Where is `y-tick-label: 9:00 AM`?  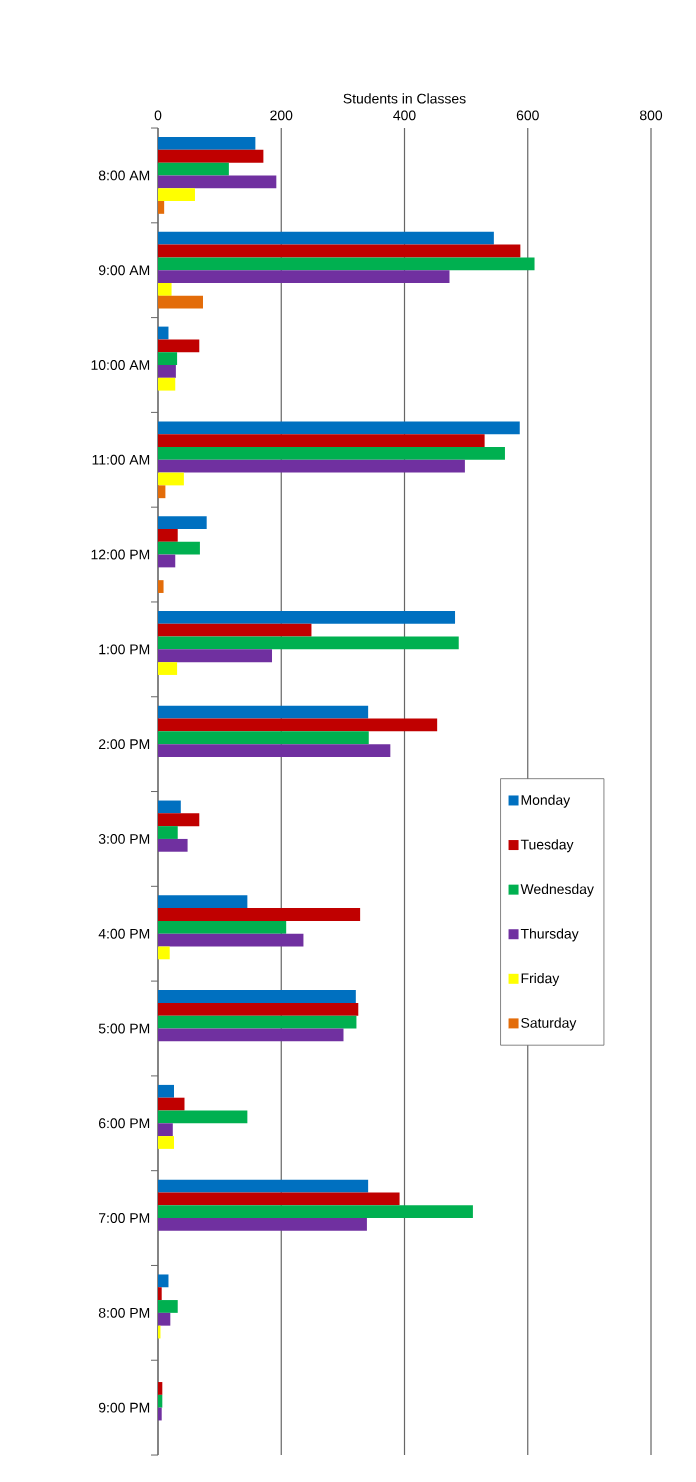 y-tick-label: 9:00 AM is located at coordinates (124, 270).